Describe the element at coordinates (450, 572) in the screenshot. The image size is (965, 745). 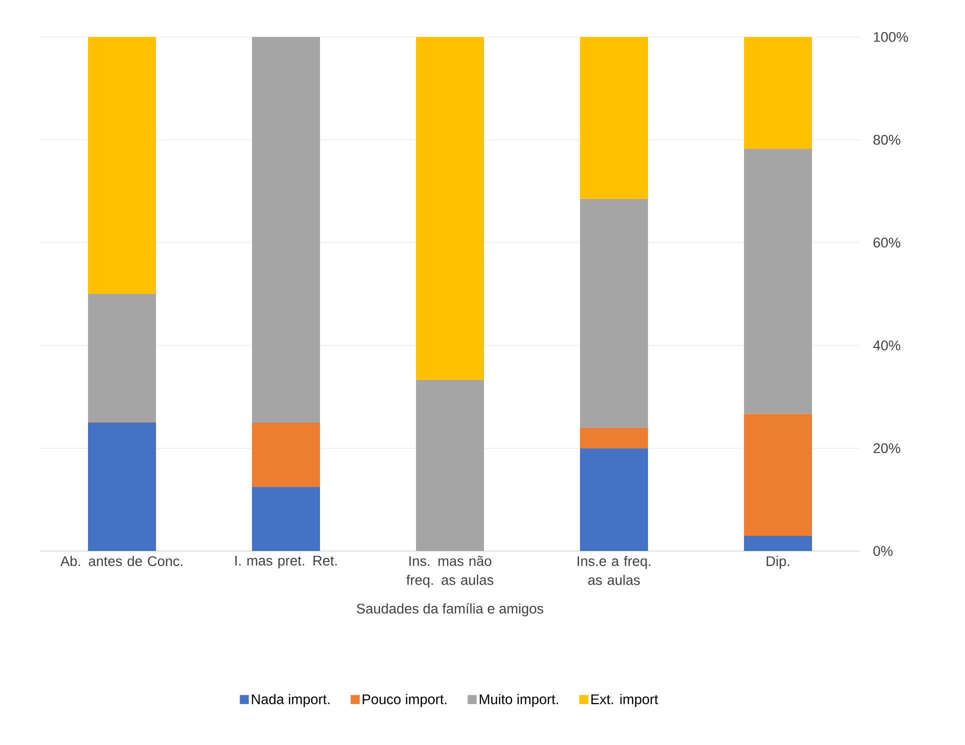
I see `x-tick-label: Ins. mas não freq. as aulas` at that location.